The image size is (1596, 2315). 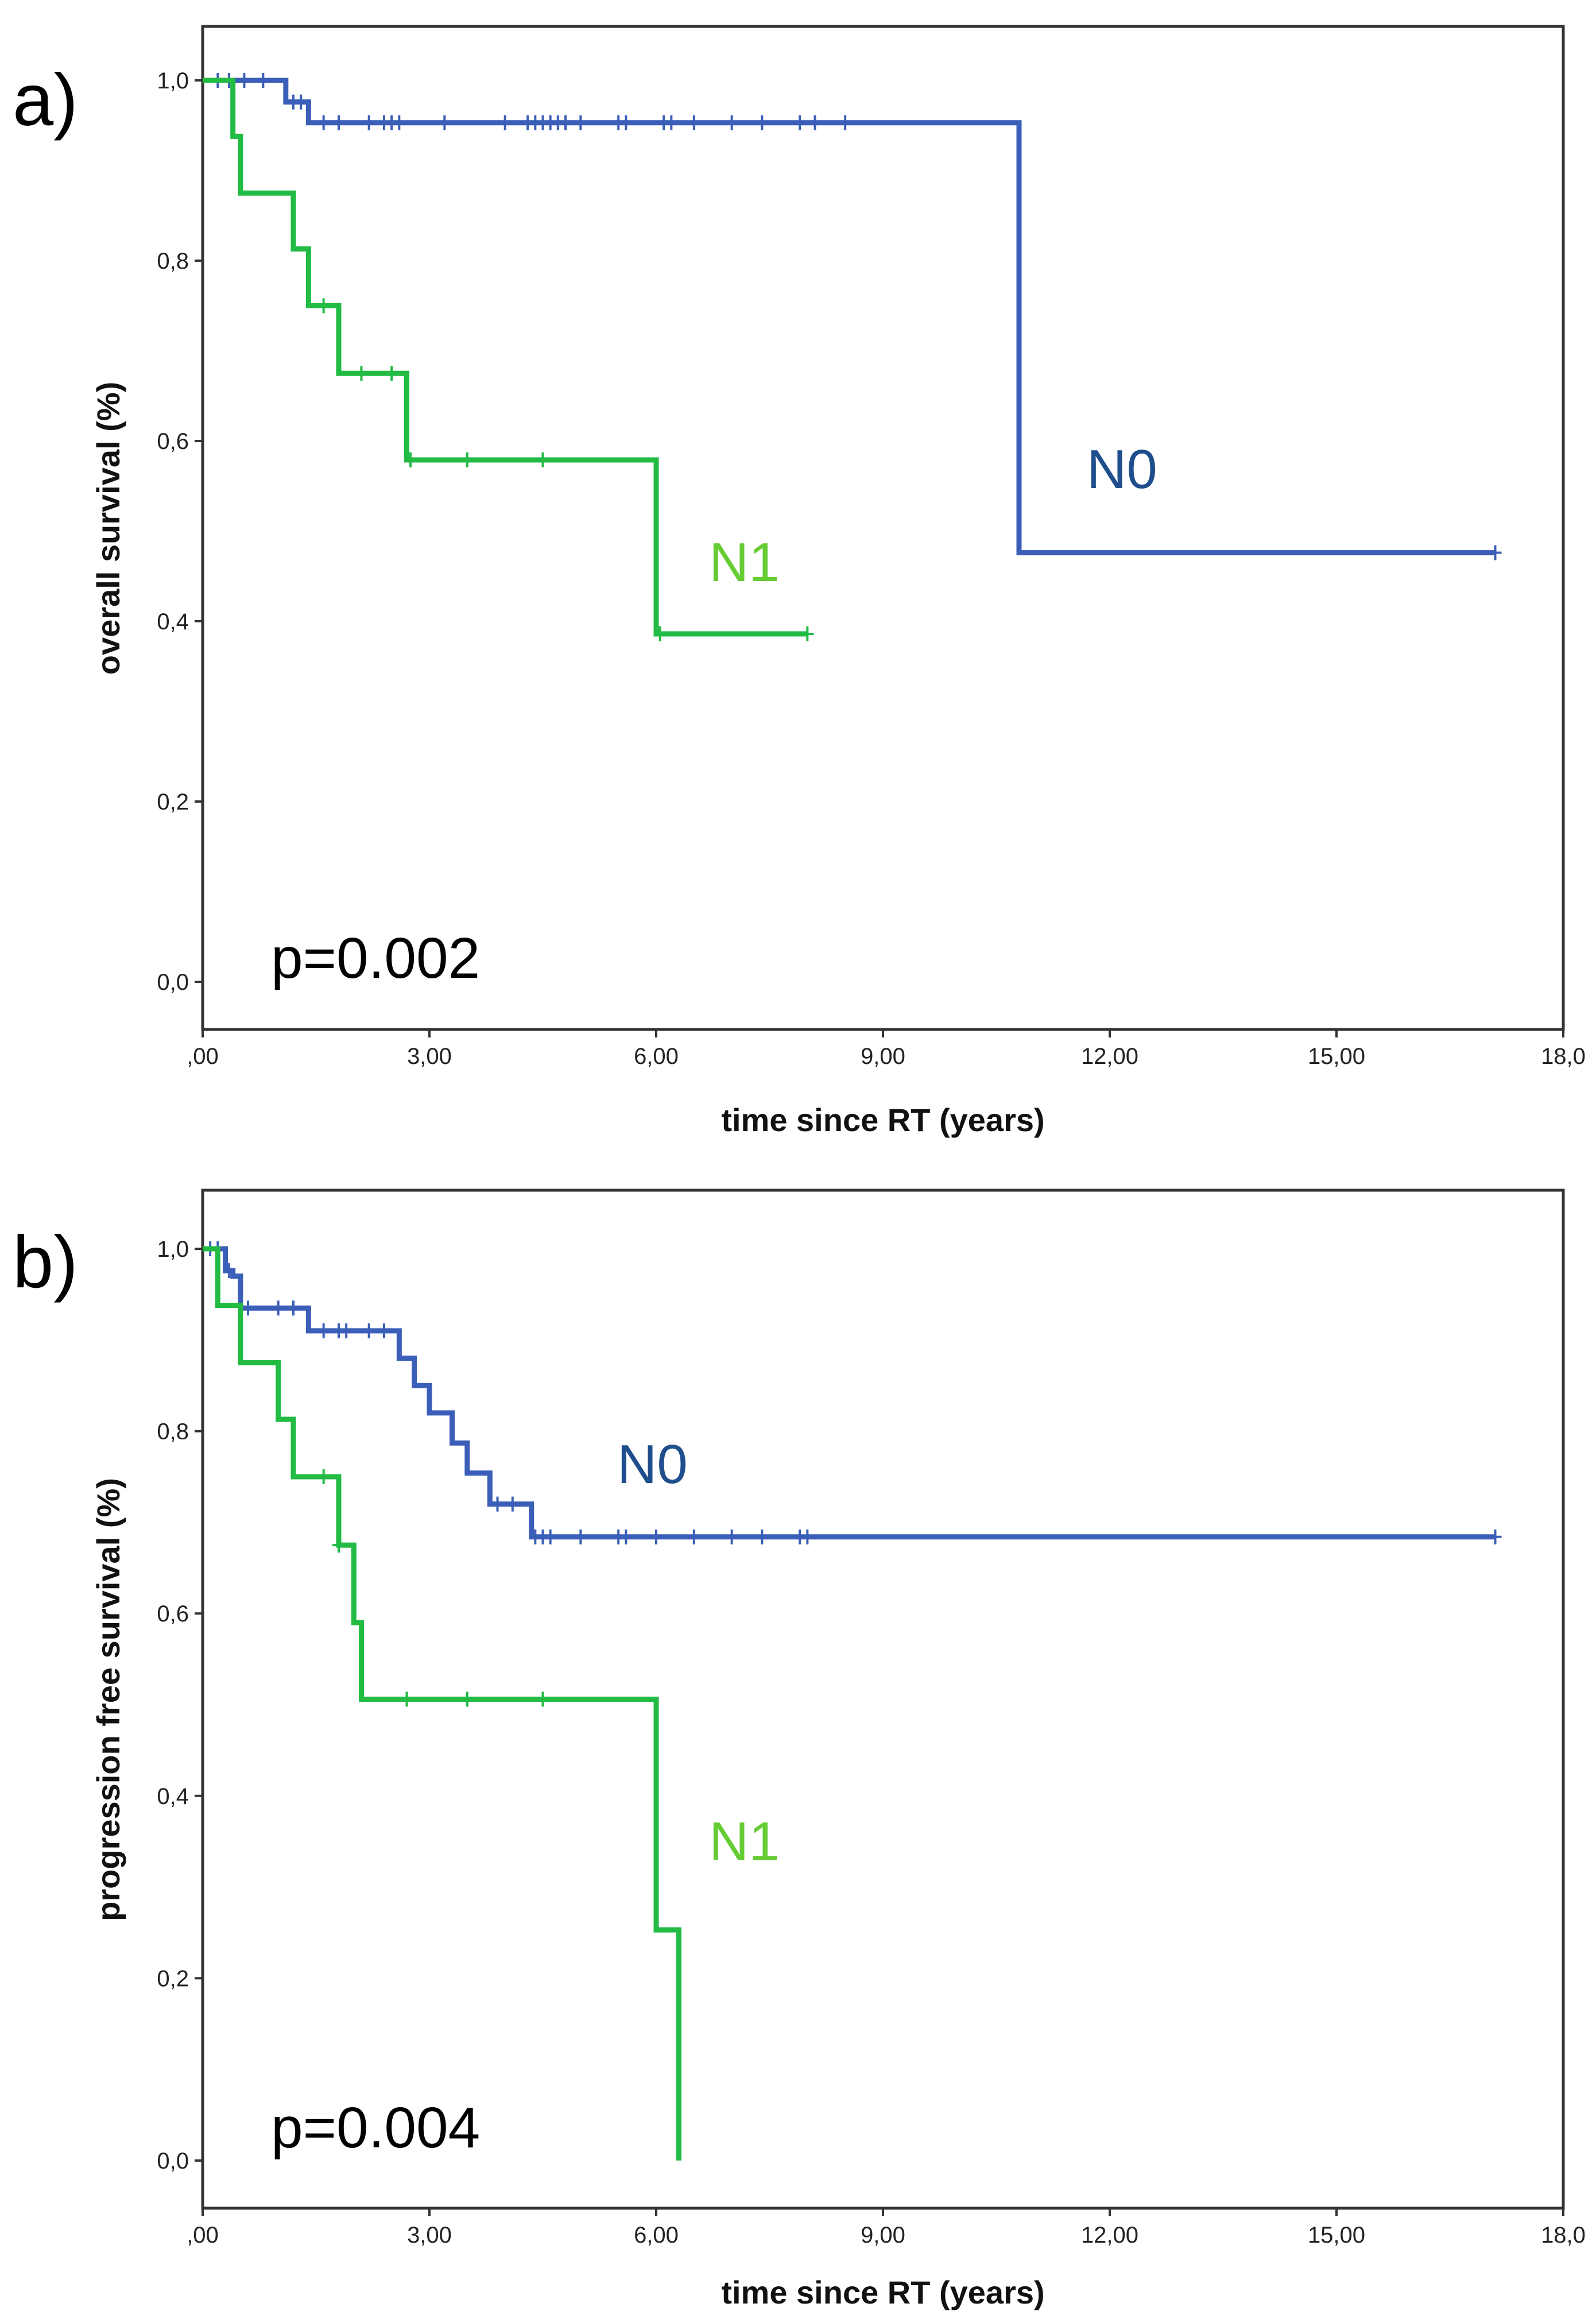 I want to click on panel-letter-a: a), so click(x=45, y=100).